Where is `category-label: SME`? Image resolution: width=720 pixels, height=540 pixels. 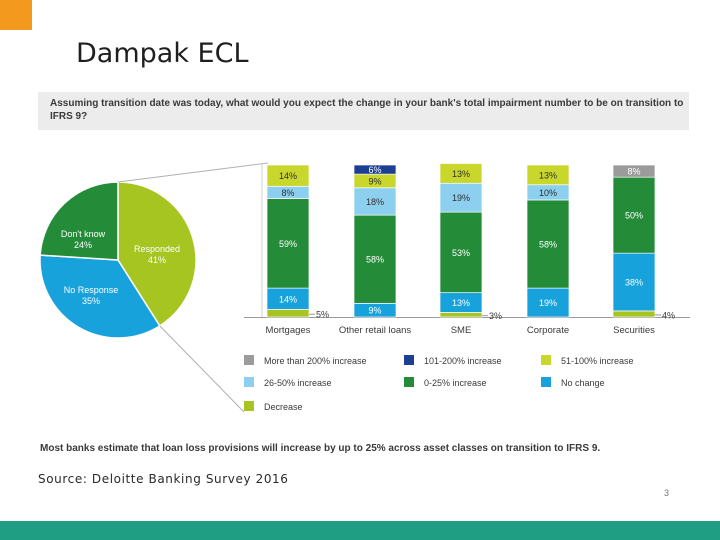
category-label: SME is located at coordinates (461, 330).